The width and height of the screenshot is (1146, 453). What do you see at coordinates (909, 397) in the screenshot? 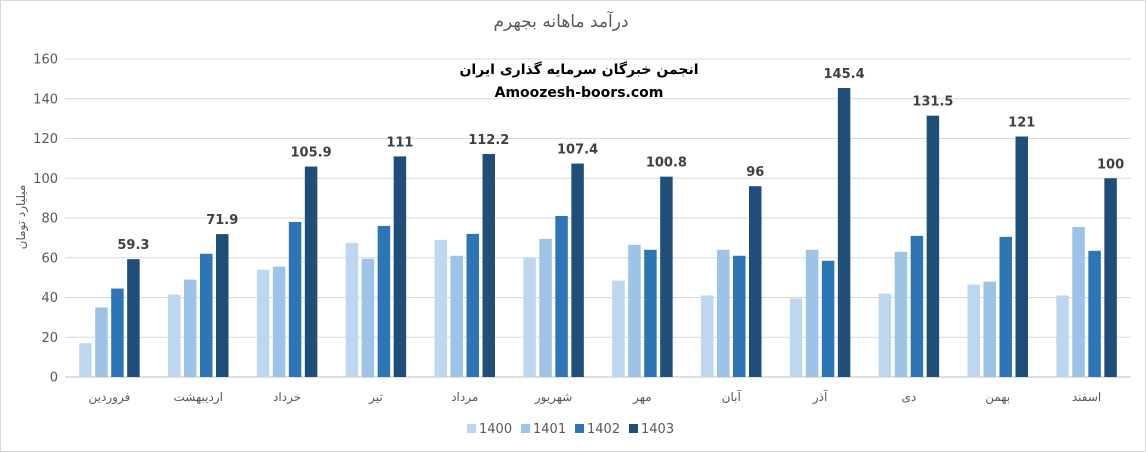
I see `x-category-label: دی` at bounding box center [909, 397].